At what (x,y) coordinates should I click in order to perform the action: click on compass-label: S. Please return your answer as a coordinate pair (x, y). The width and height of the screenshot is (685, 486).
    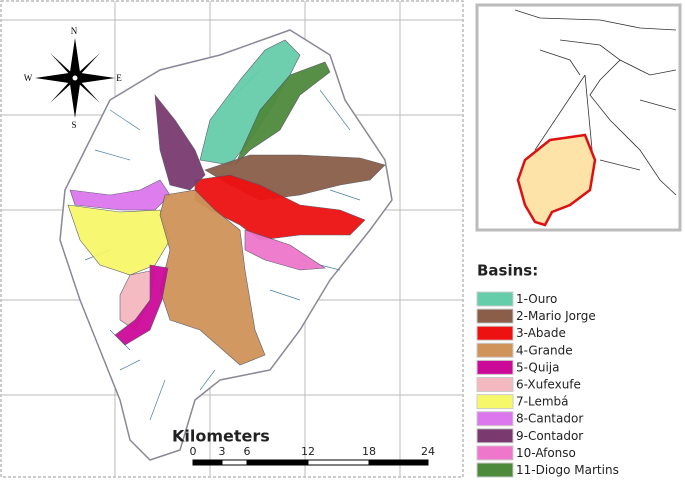
    Looking at the image, I should click on (73, 125).